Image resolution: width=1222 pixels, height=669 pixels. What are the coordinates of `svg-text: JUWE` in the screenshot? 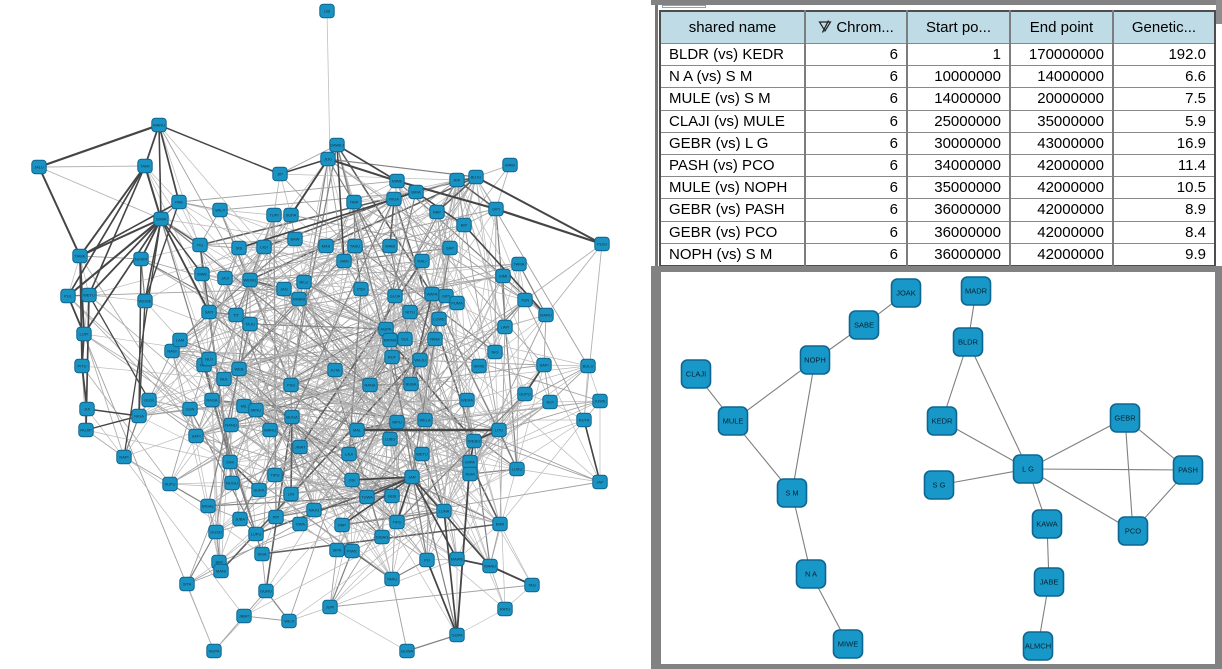 It's located at (600, 401).